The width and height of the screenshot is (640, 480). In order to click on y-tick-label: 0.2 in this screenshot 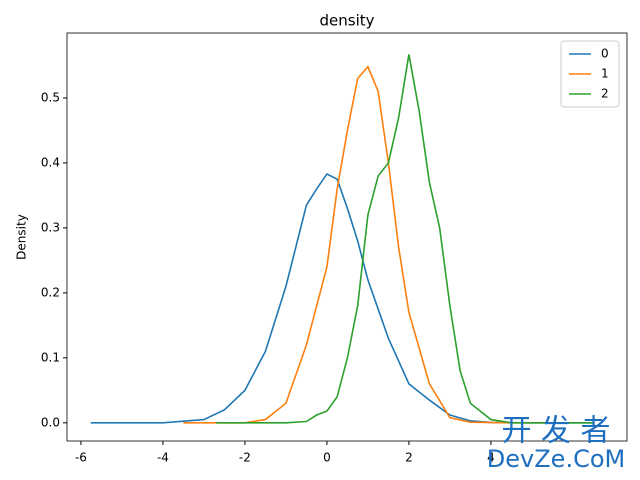, I will do `click(50, 292)`.